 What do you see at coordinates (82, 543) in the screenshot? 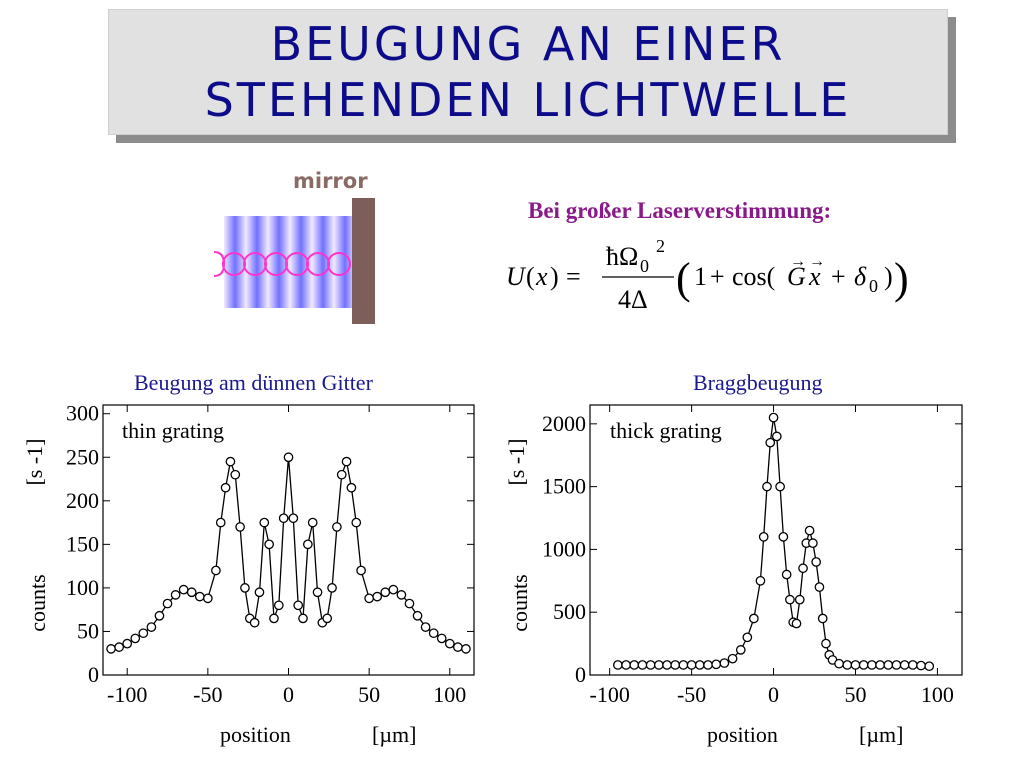
I see `y-tick-label: 150` at bounding box center [82, 543].